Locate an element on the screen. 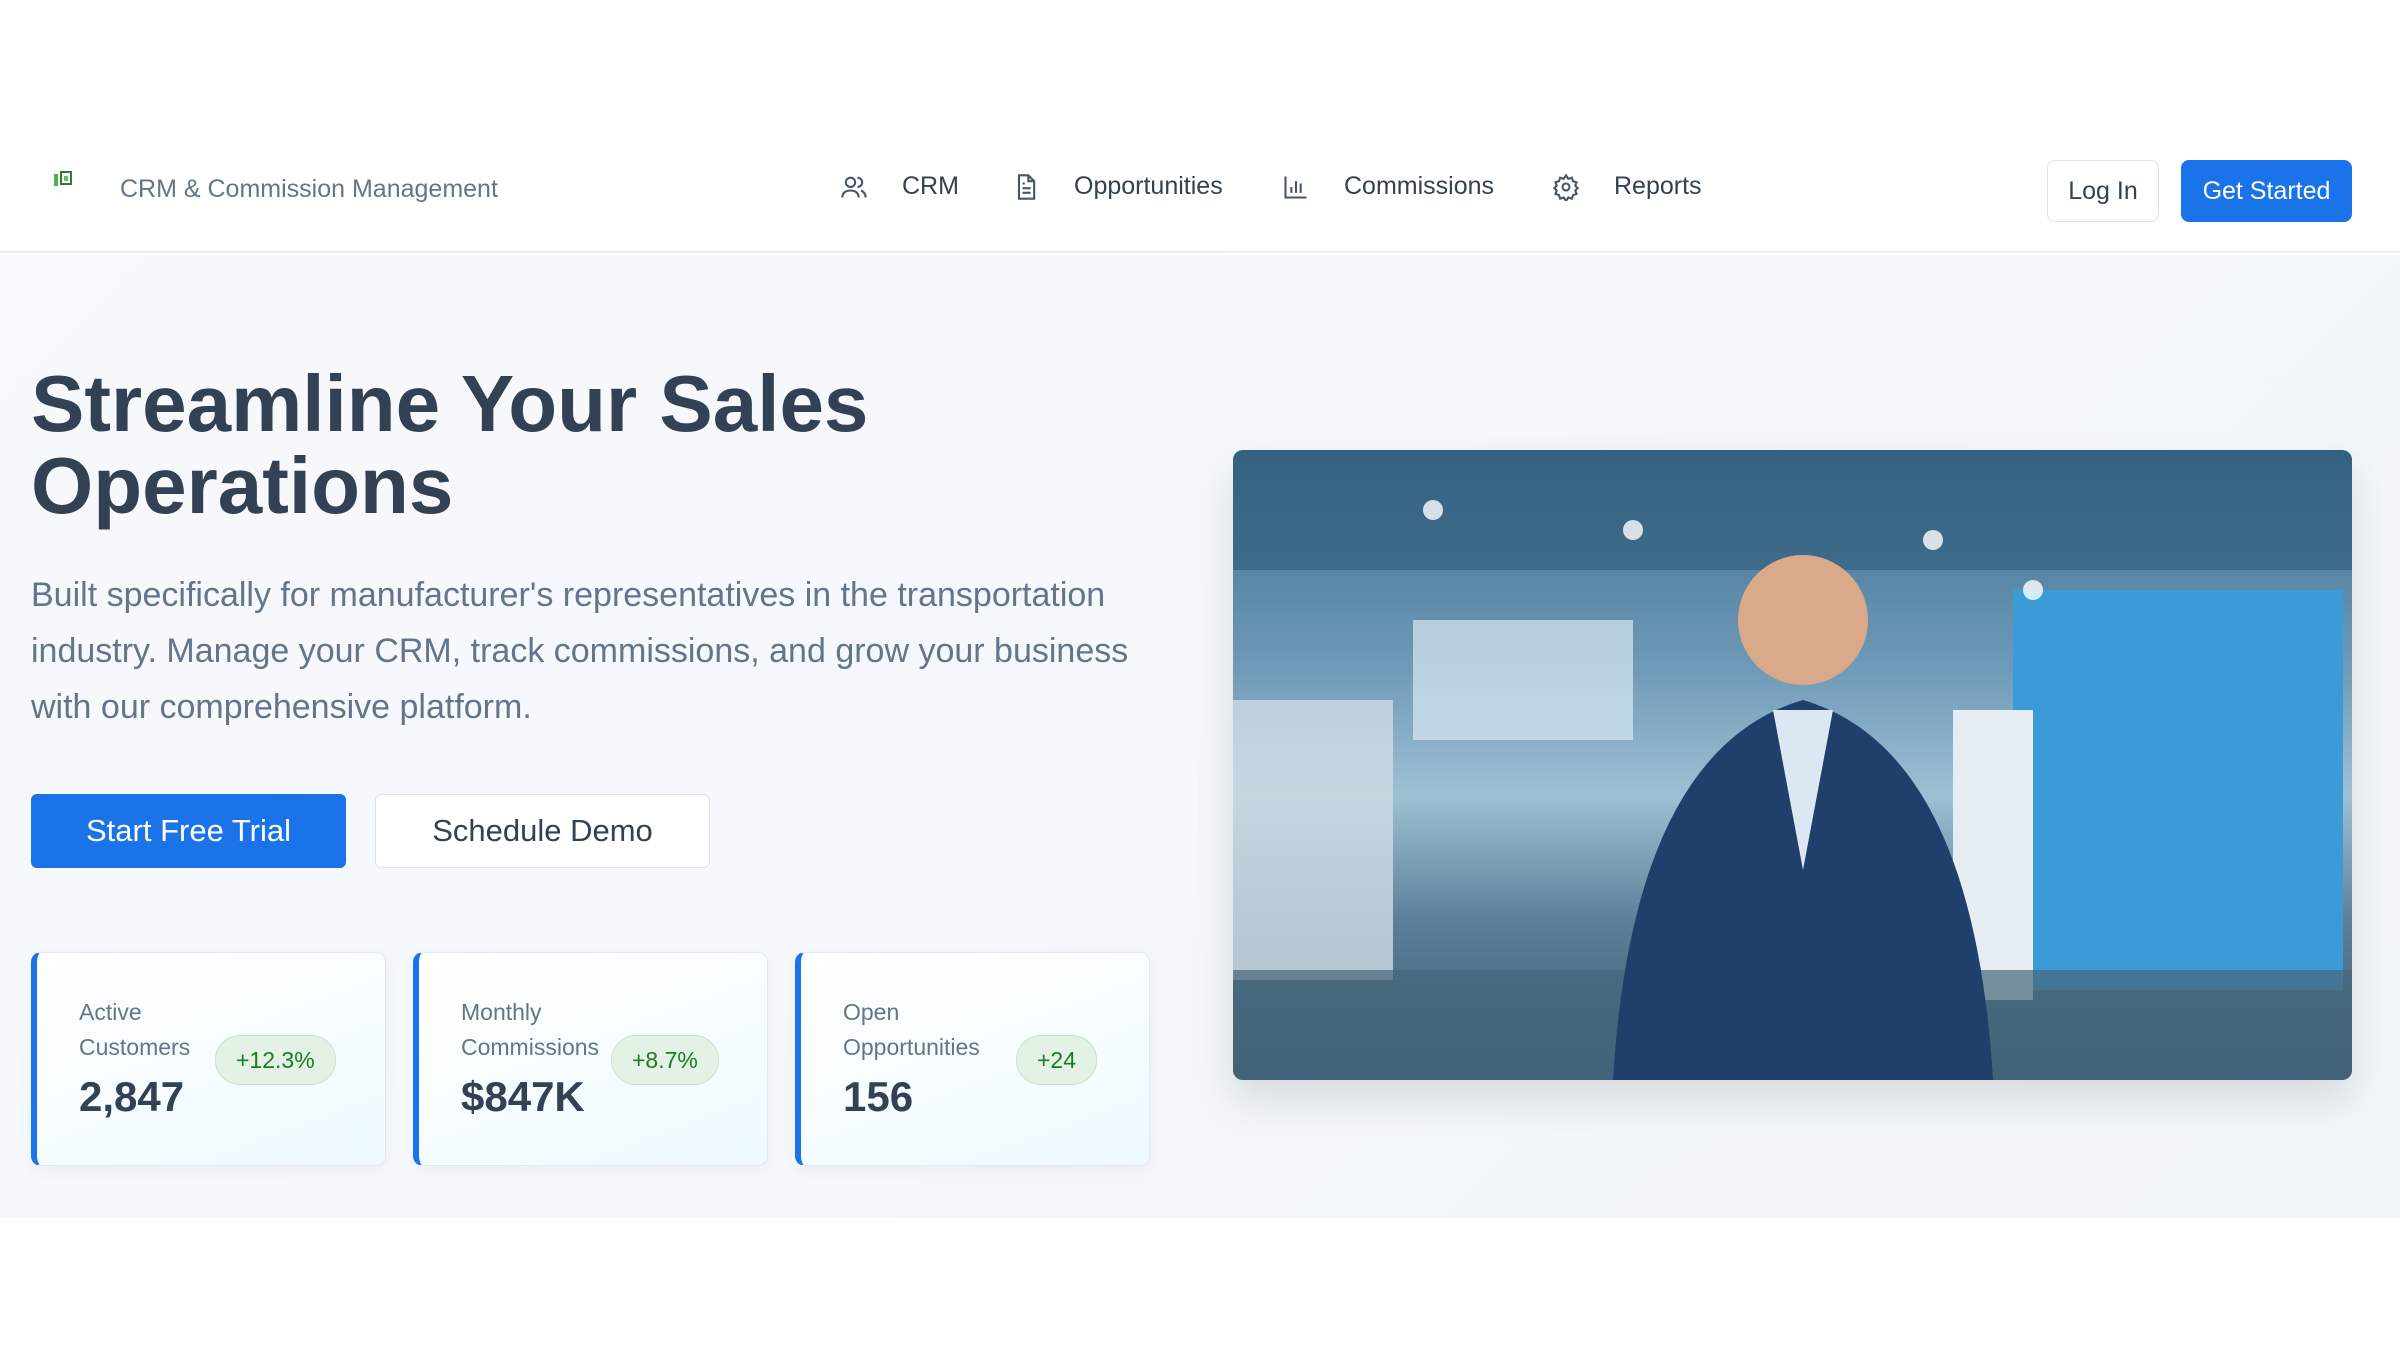  stat-value: 156 is located at coordinates (878, 1096).